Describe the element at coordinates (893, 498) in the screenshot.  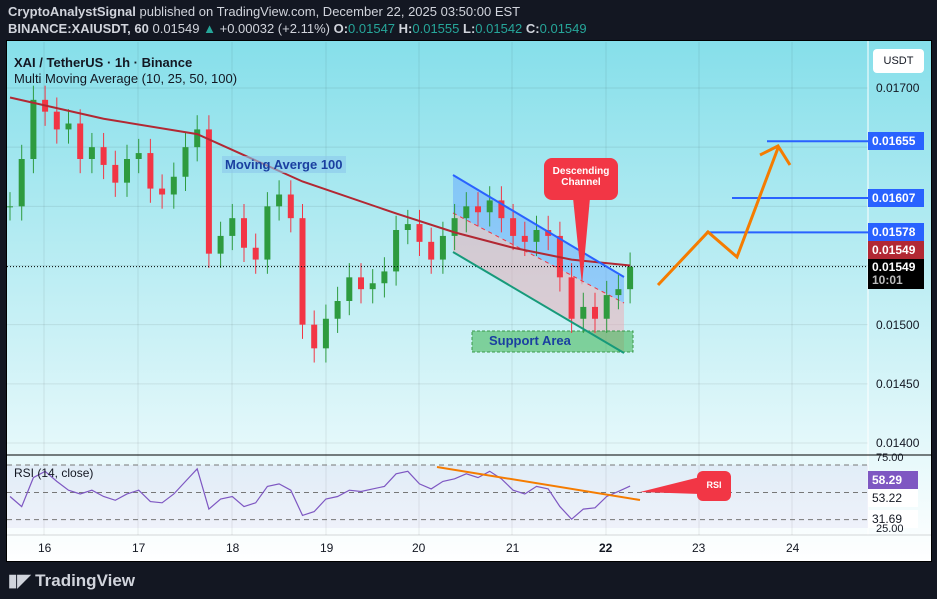
I see `rsi-level-tag: 53.22` at that location.